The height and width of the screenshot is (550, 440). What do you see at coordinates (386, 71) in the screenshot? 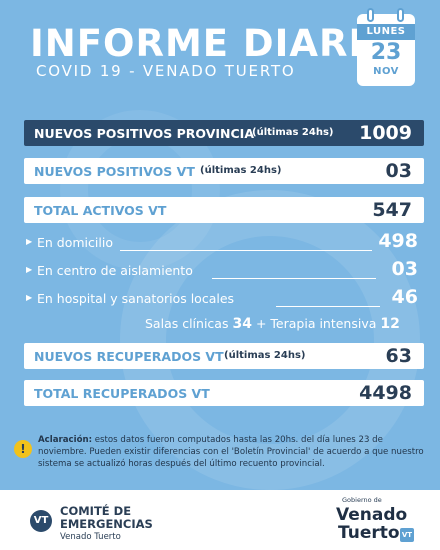
I see `calendar-month: NOV` at bounding box center [386, 71].